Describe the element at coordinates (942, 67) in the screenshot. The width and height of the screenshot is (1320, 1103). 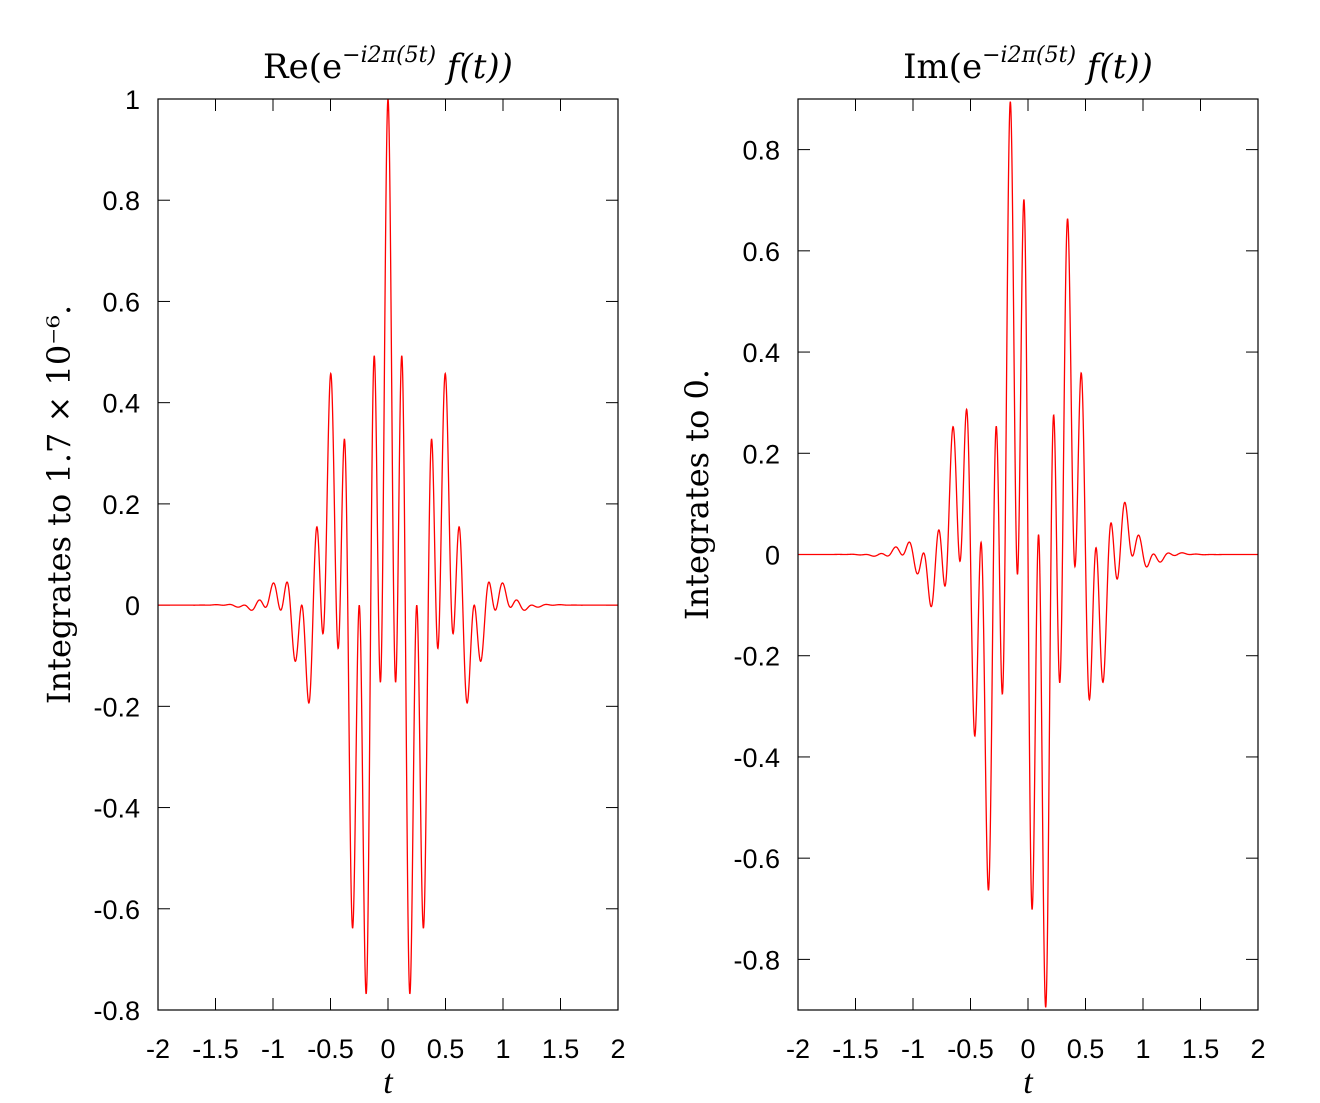
I see `title-prefix: Im(e` at that location.